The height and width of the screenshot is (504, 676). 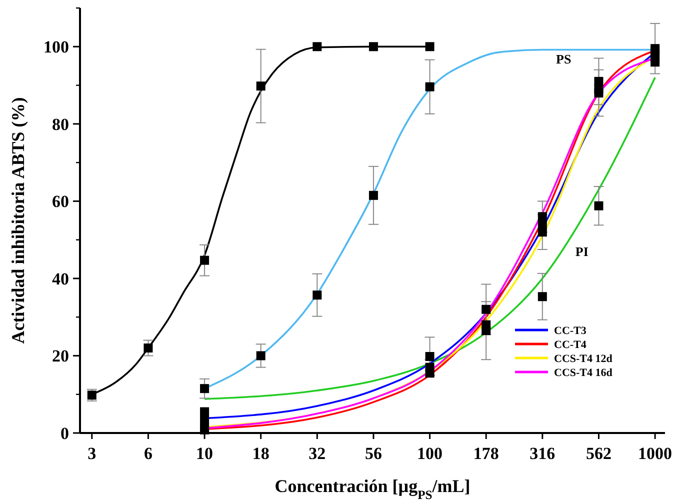 I want to click on y-tick-label: 20, so click(x=60, y=356).